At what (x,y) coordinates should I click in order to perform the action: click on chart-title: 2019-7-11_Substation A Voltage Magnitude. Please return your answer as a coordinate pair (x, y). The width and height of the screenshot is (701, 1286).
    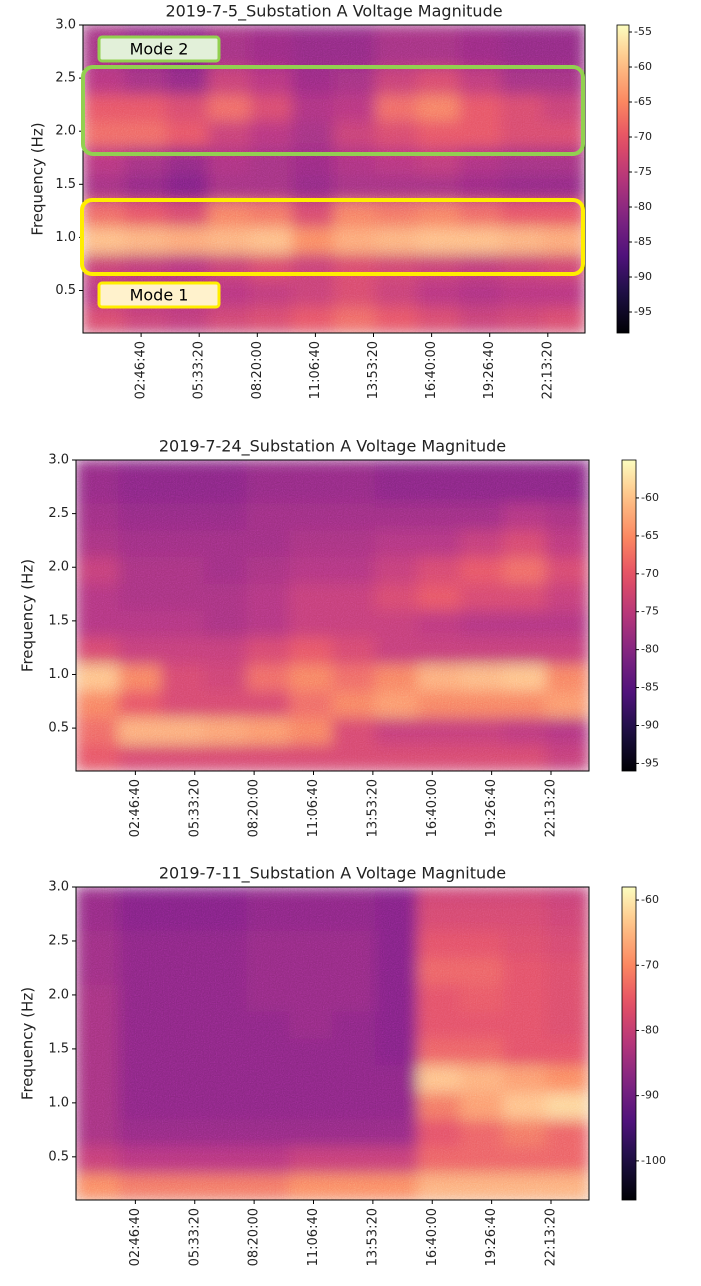
    Looking at the image, I should click on (332, 874).